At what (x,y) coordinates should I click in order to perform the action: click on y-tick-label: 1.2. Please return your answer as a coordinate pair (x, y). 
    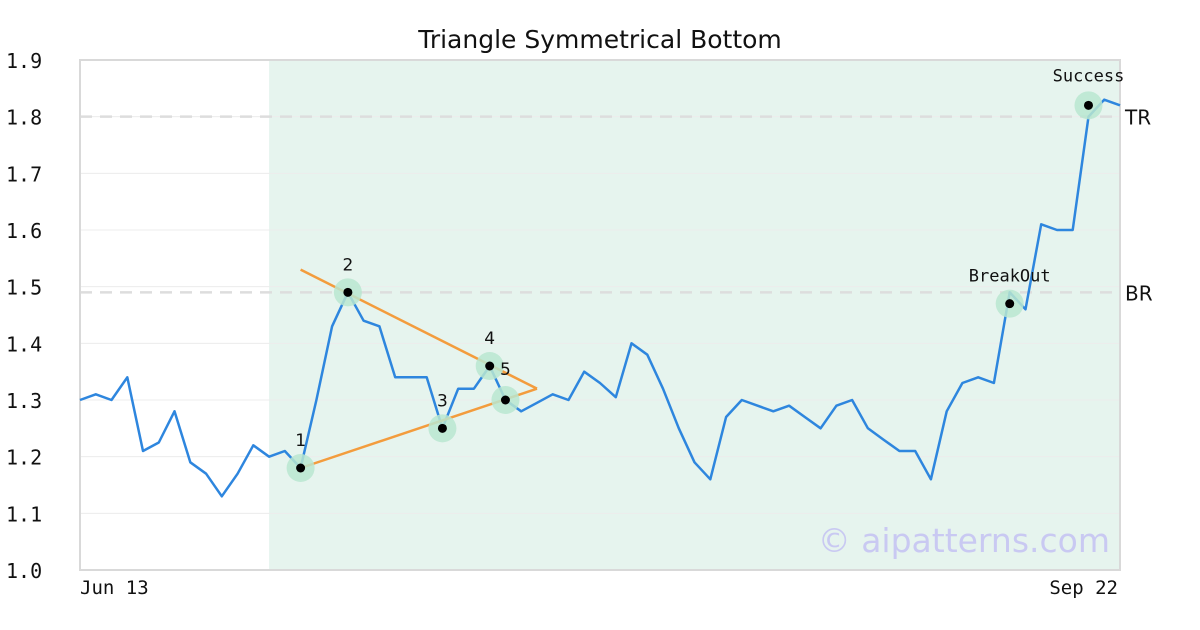
    Looking at the image, I should click on (24, 458).